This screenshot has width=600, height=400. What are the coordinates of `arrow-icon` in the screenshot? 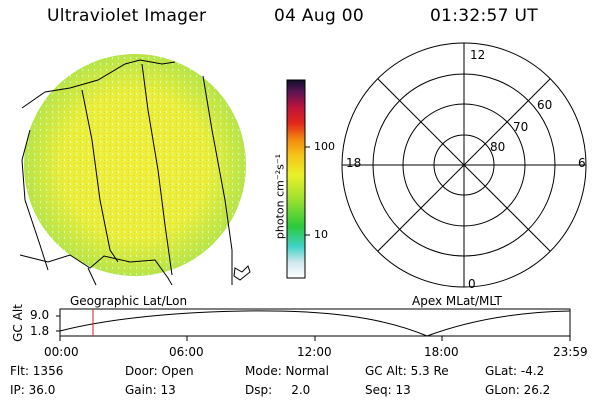 It's located at (242, 273).